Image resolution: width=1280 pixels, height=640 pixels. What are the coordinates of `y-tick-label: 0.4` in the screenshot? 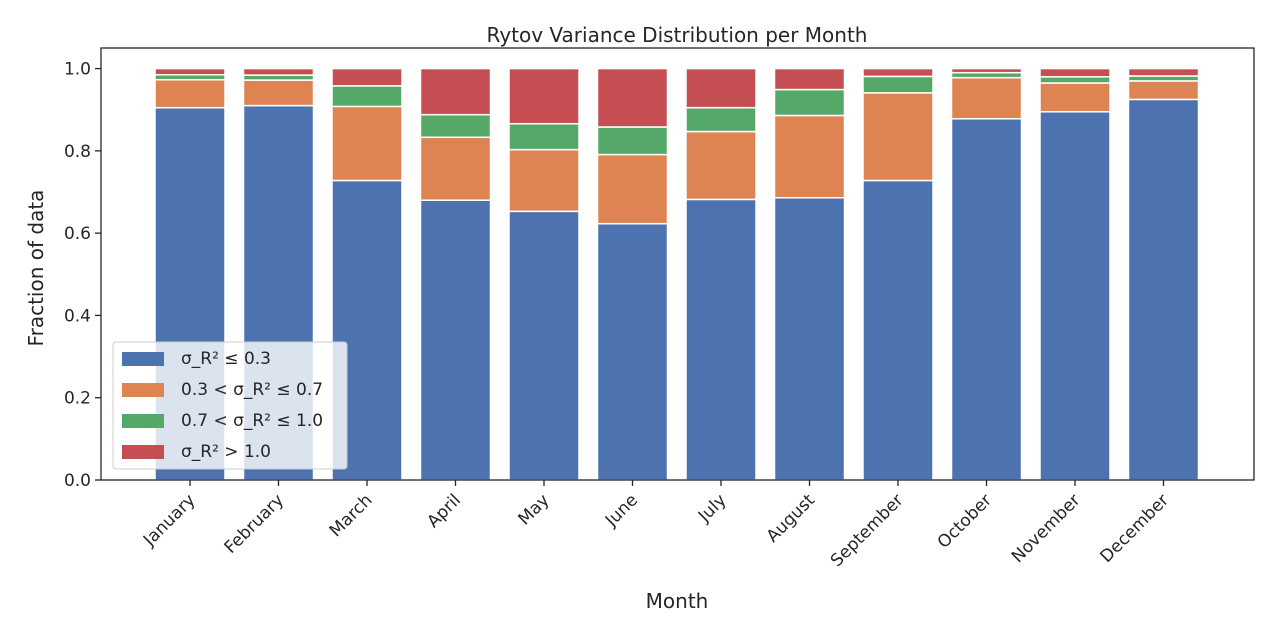 It's located at (77, 316).